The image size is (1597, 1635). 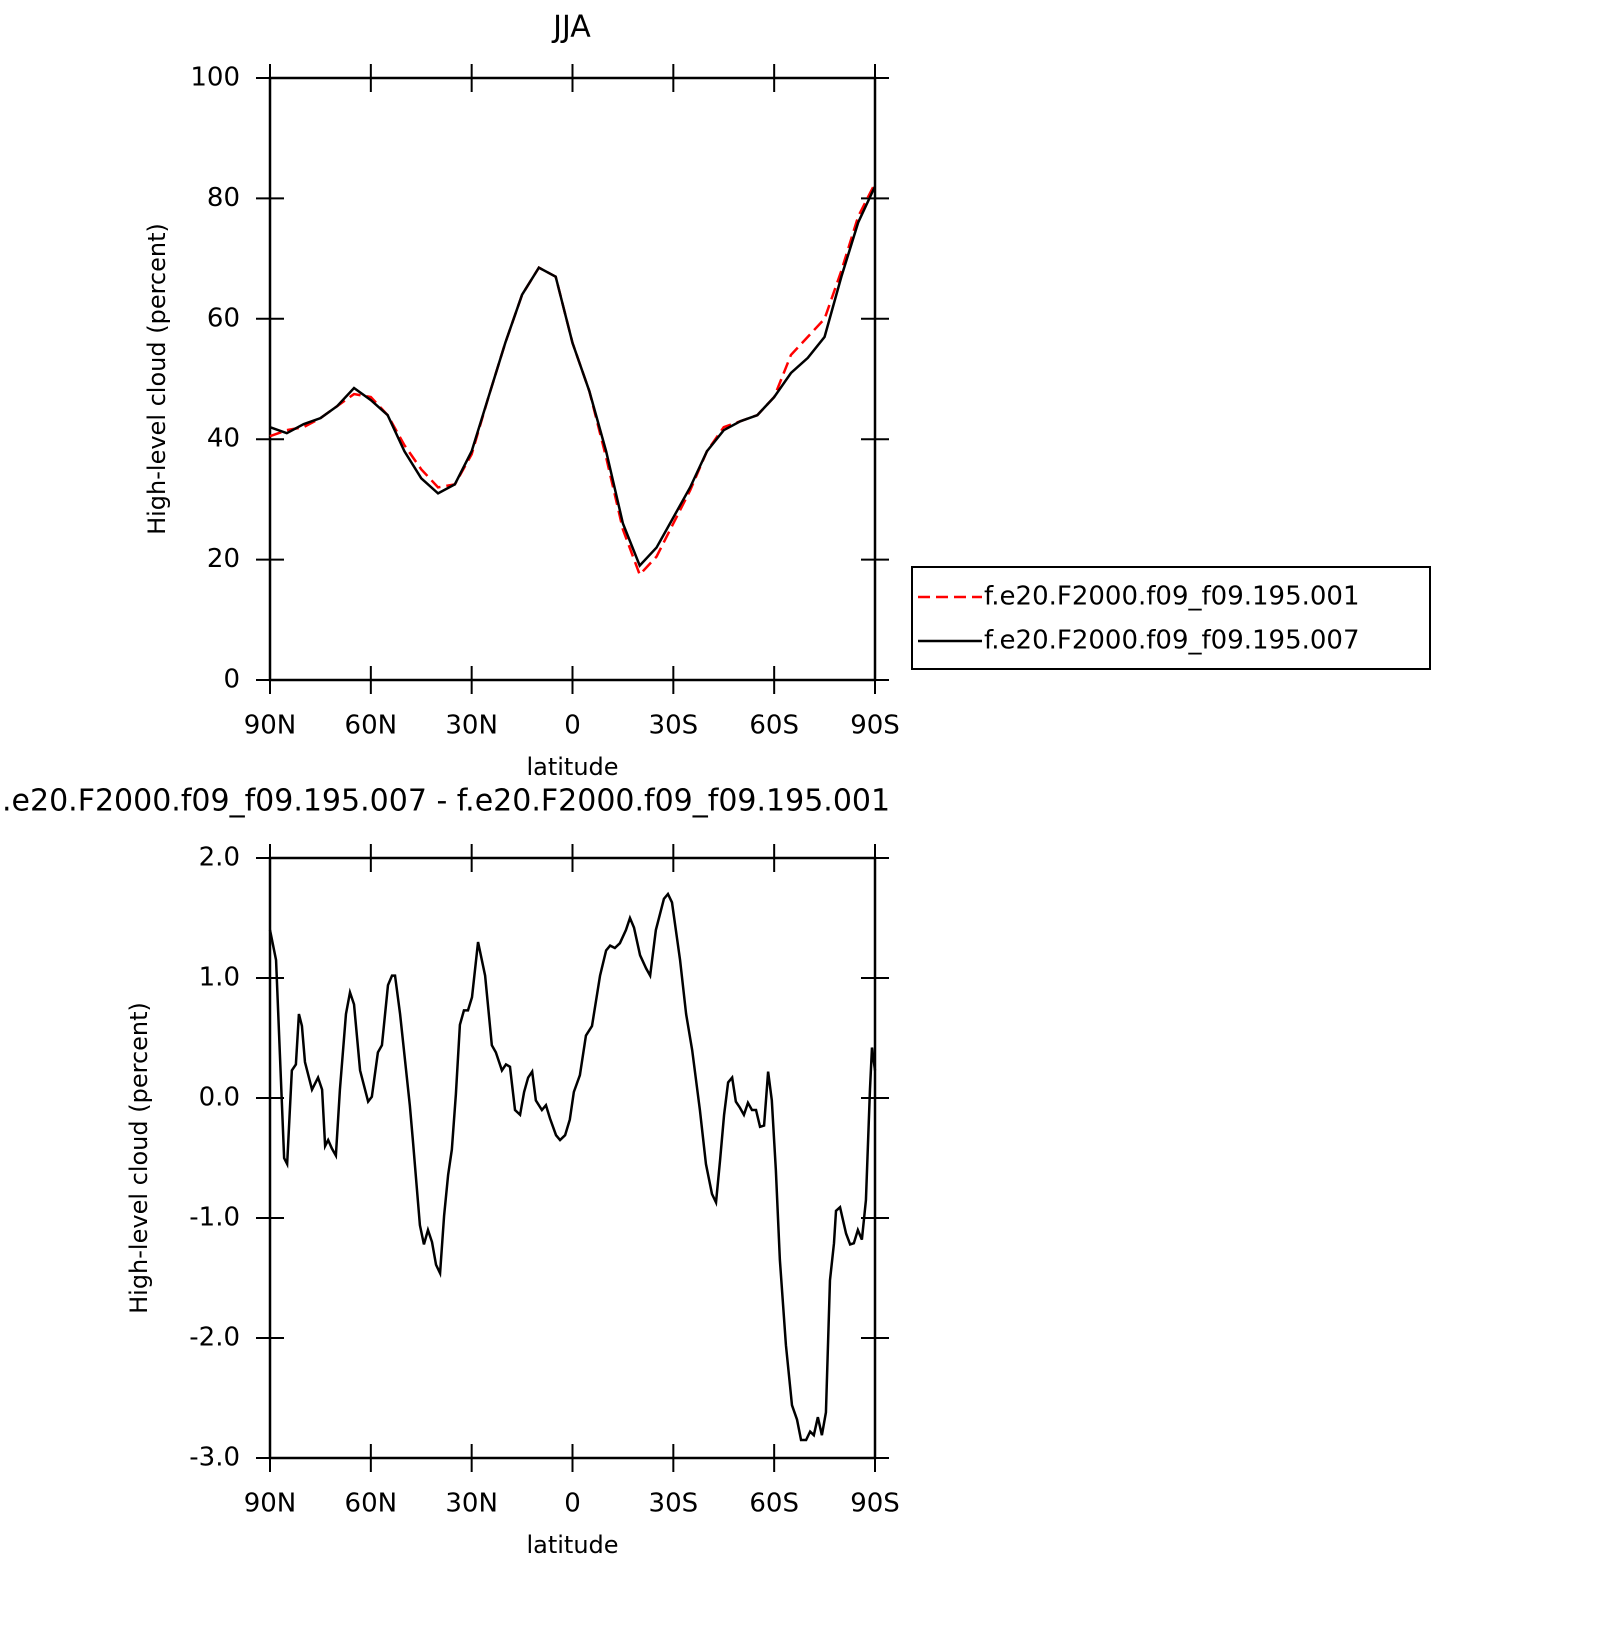 I want to click on legend-label: f.e20.F2000.f09_f09.195.001, so click(x=1172, y=597).